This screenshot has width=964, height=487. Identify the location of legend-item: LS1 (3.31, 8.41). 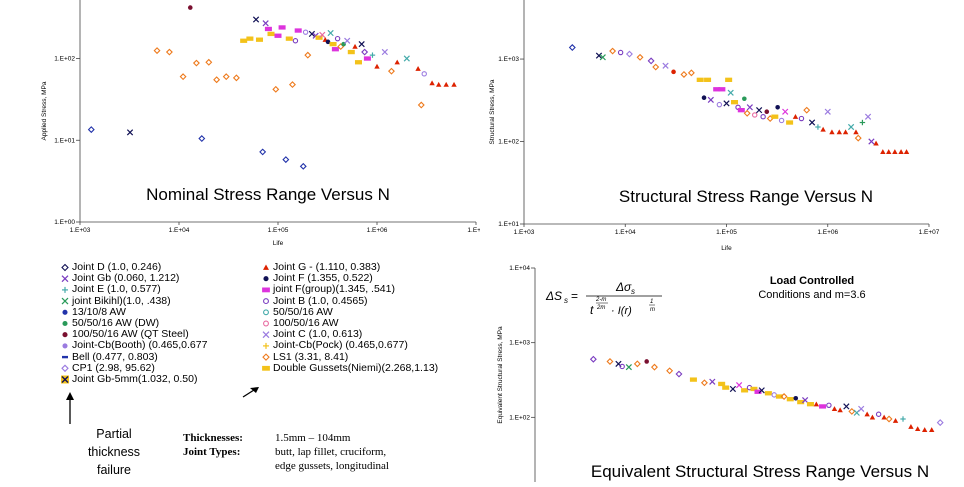
(311, 356).